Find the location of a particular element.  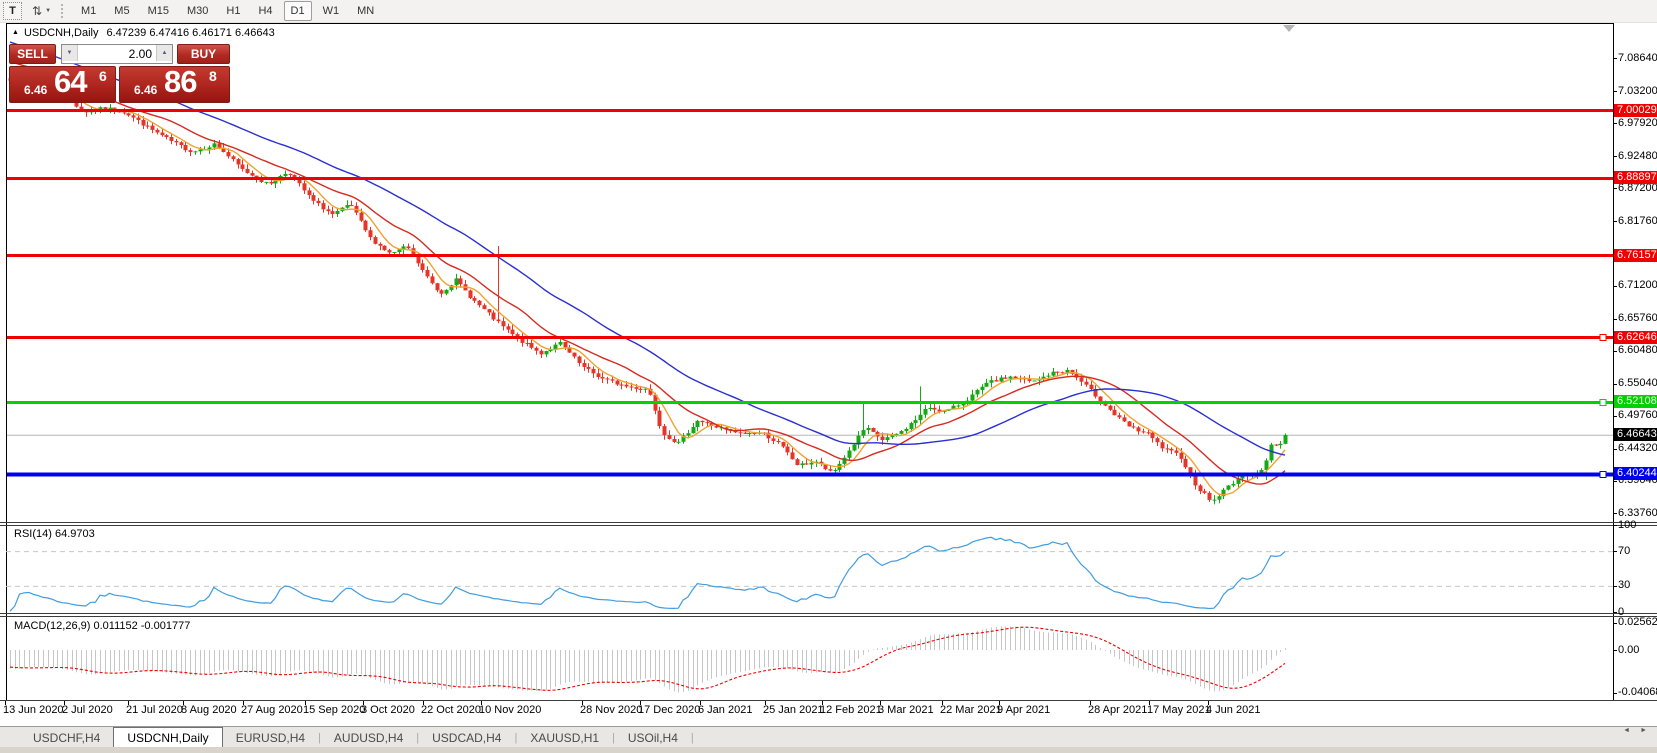

volume-decrease-button: ▼ is located at coordinates (70, 53).